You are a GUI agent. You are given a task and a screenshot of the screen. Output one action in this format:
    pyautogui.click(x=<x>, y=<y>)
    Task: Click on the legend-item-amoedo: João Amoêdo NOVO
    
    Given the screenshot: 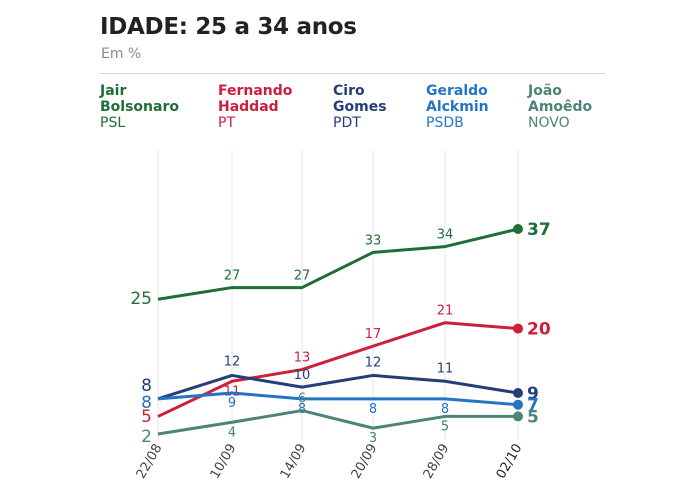 What is the action you would take?
    pyautogui.click(x=560, y=107)
    